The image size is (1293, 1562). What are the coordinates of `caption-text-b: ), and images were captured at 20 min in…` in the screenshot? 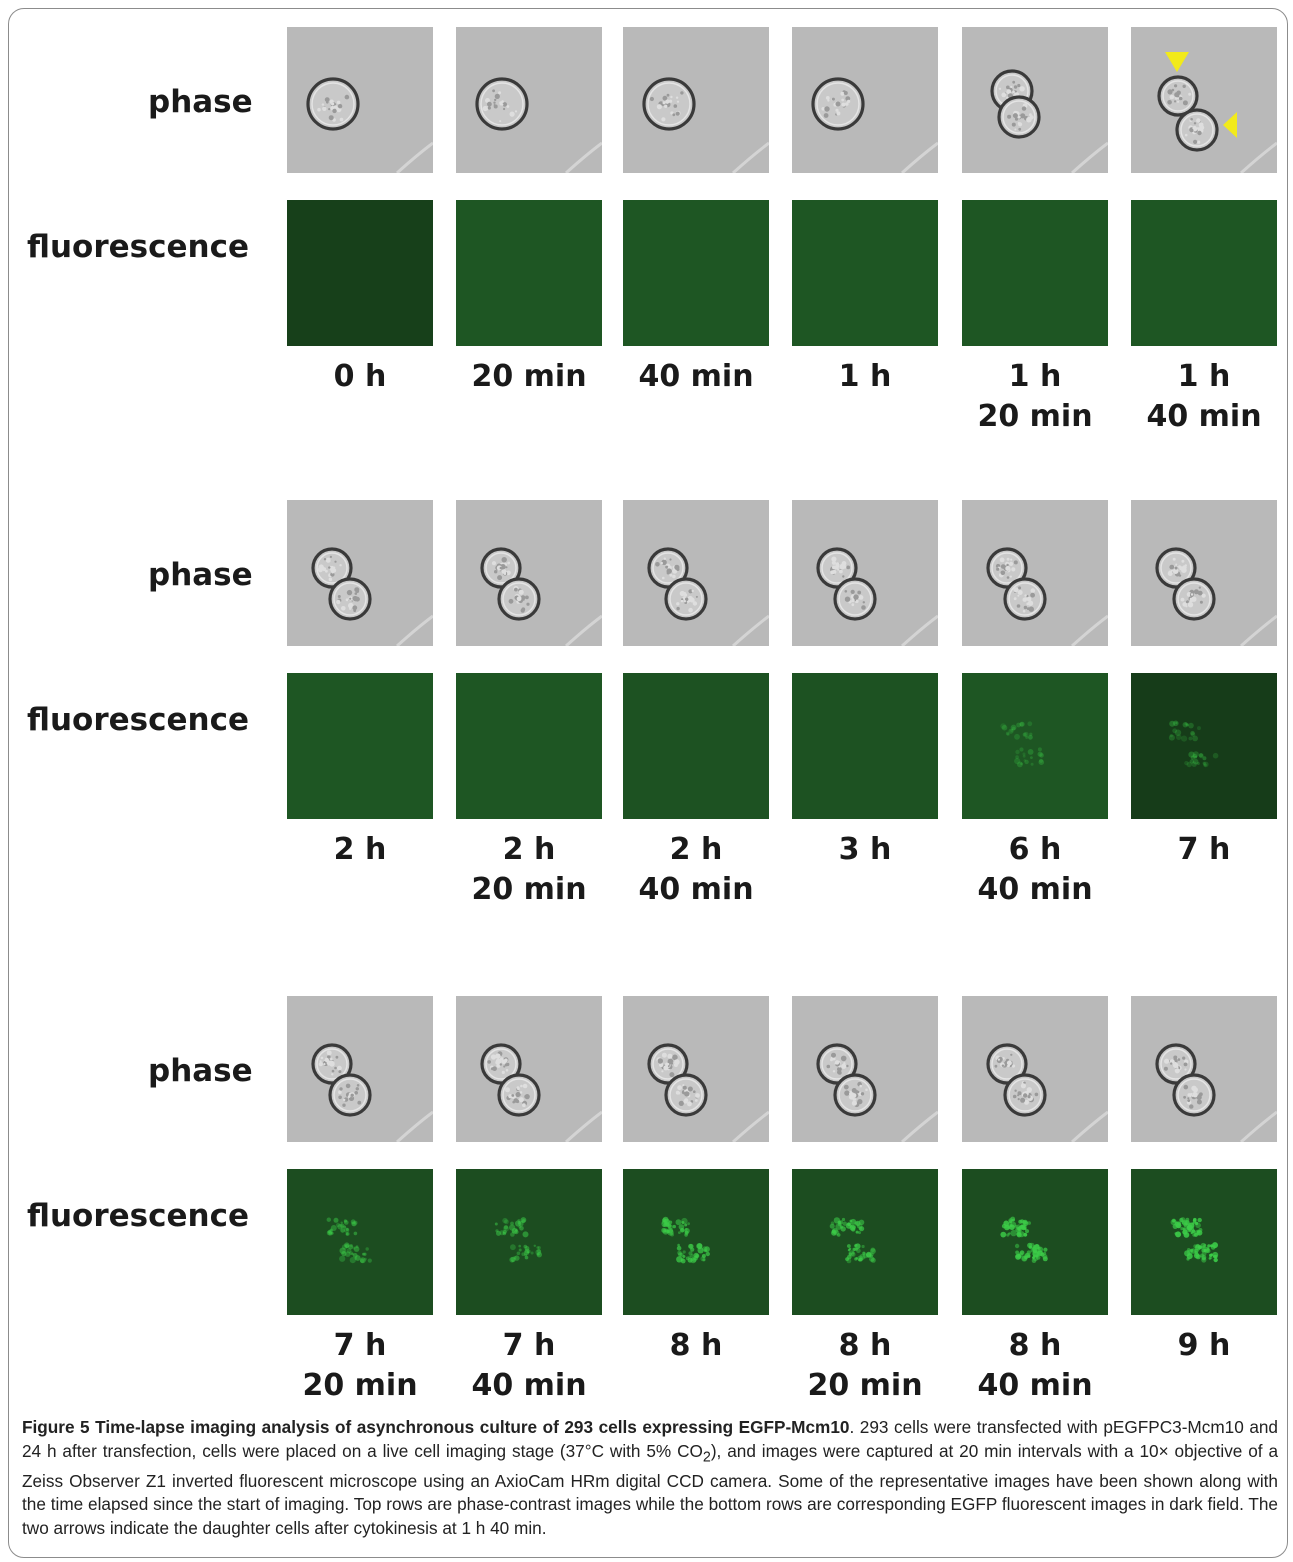 It's located at (650, 1489).